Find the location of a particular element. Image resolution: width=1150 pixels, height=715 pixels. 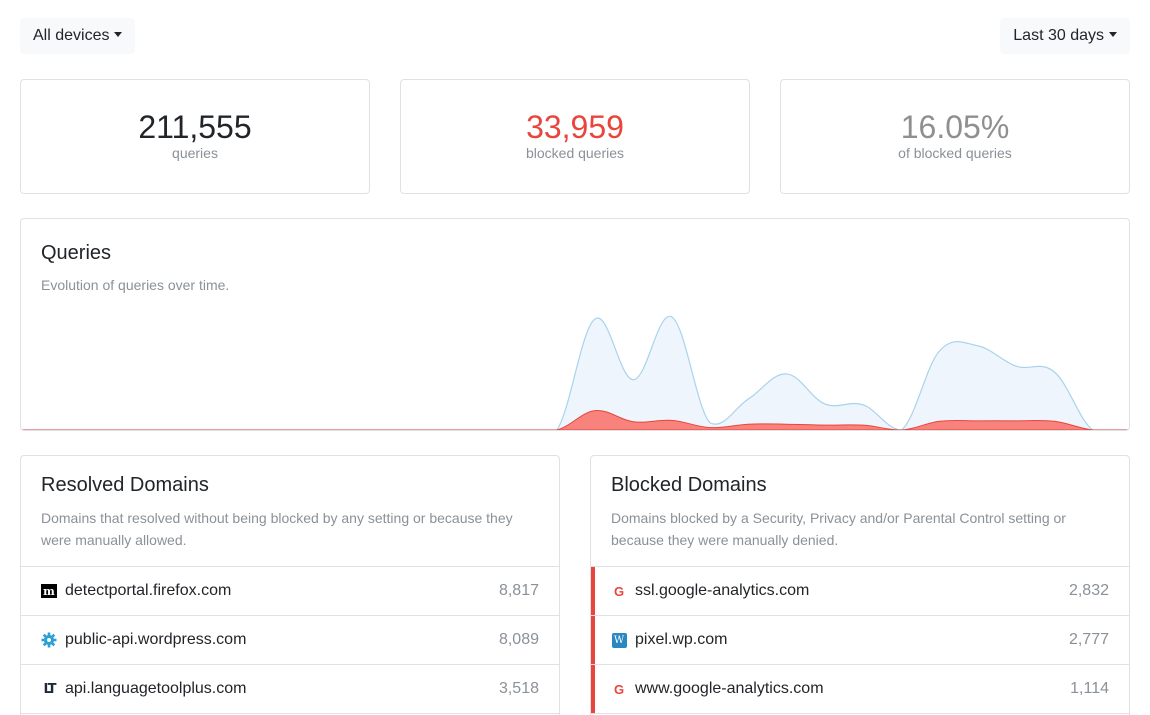

resolved-domain-row: m detectportal.firefox.com 8,817 is located at coordinates (290, 591).